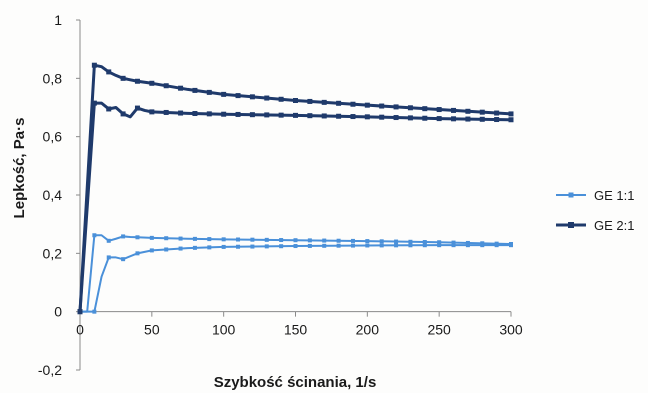 The width and height of the screenshot is (648, 393). Describe the element at coordinates (53, 78) in the screenshot. I see `y-tick-label: 0,8` at that location.